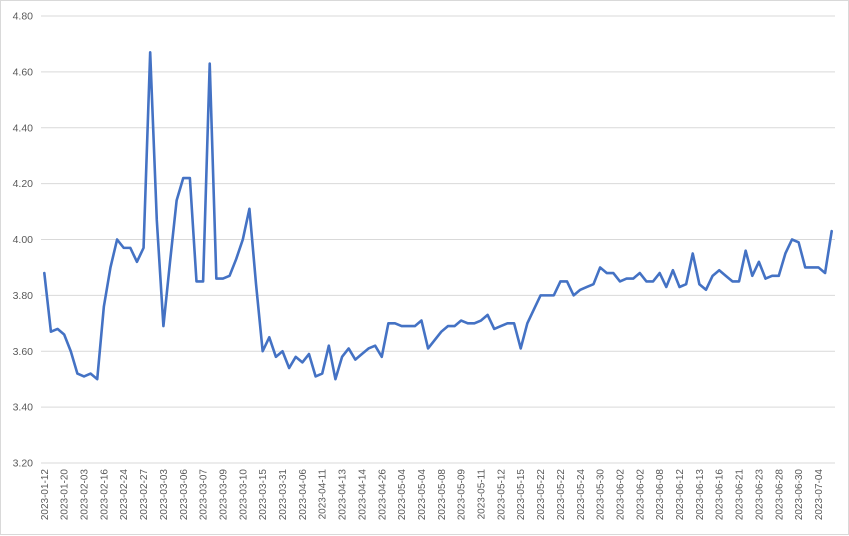  What do you see at coordinates (23, 128) in the screenshot?
I see `y-tick-label: 4.40` at bounding box center [23, 128].